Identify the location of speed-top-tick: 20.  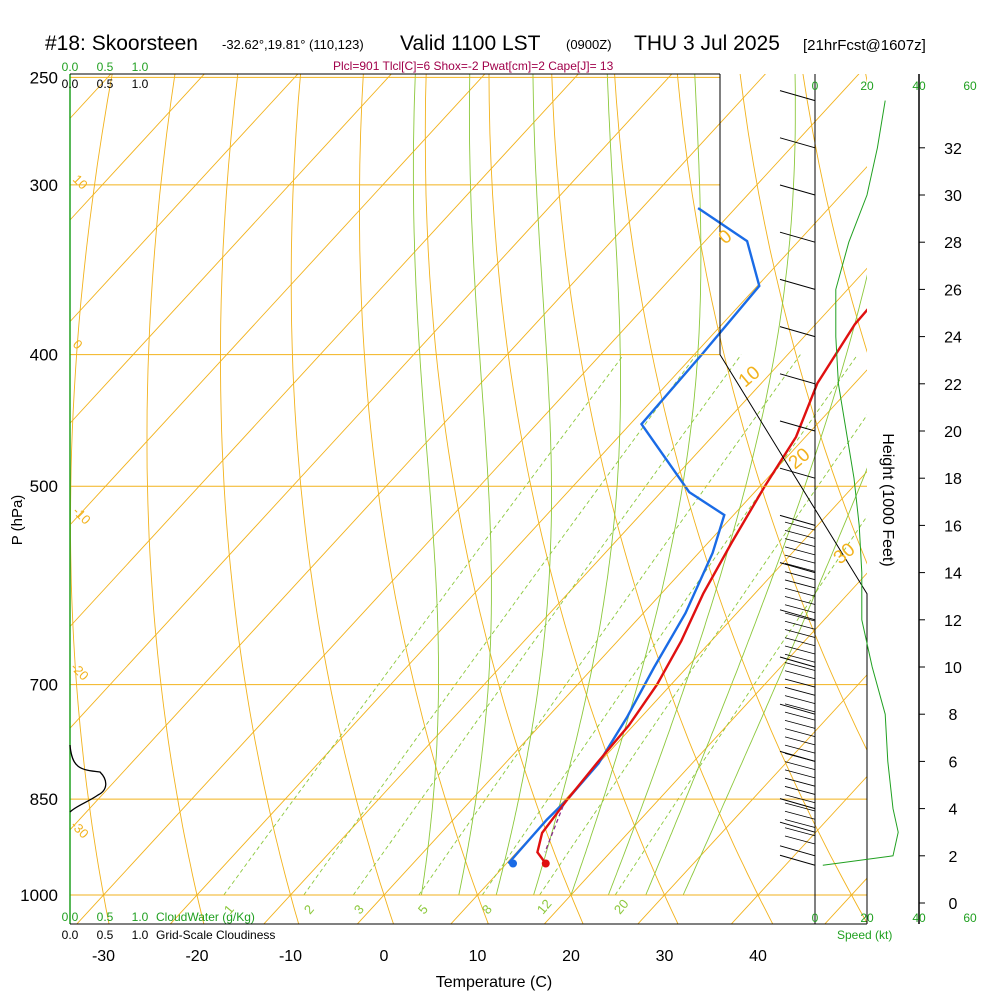
(867, 86).